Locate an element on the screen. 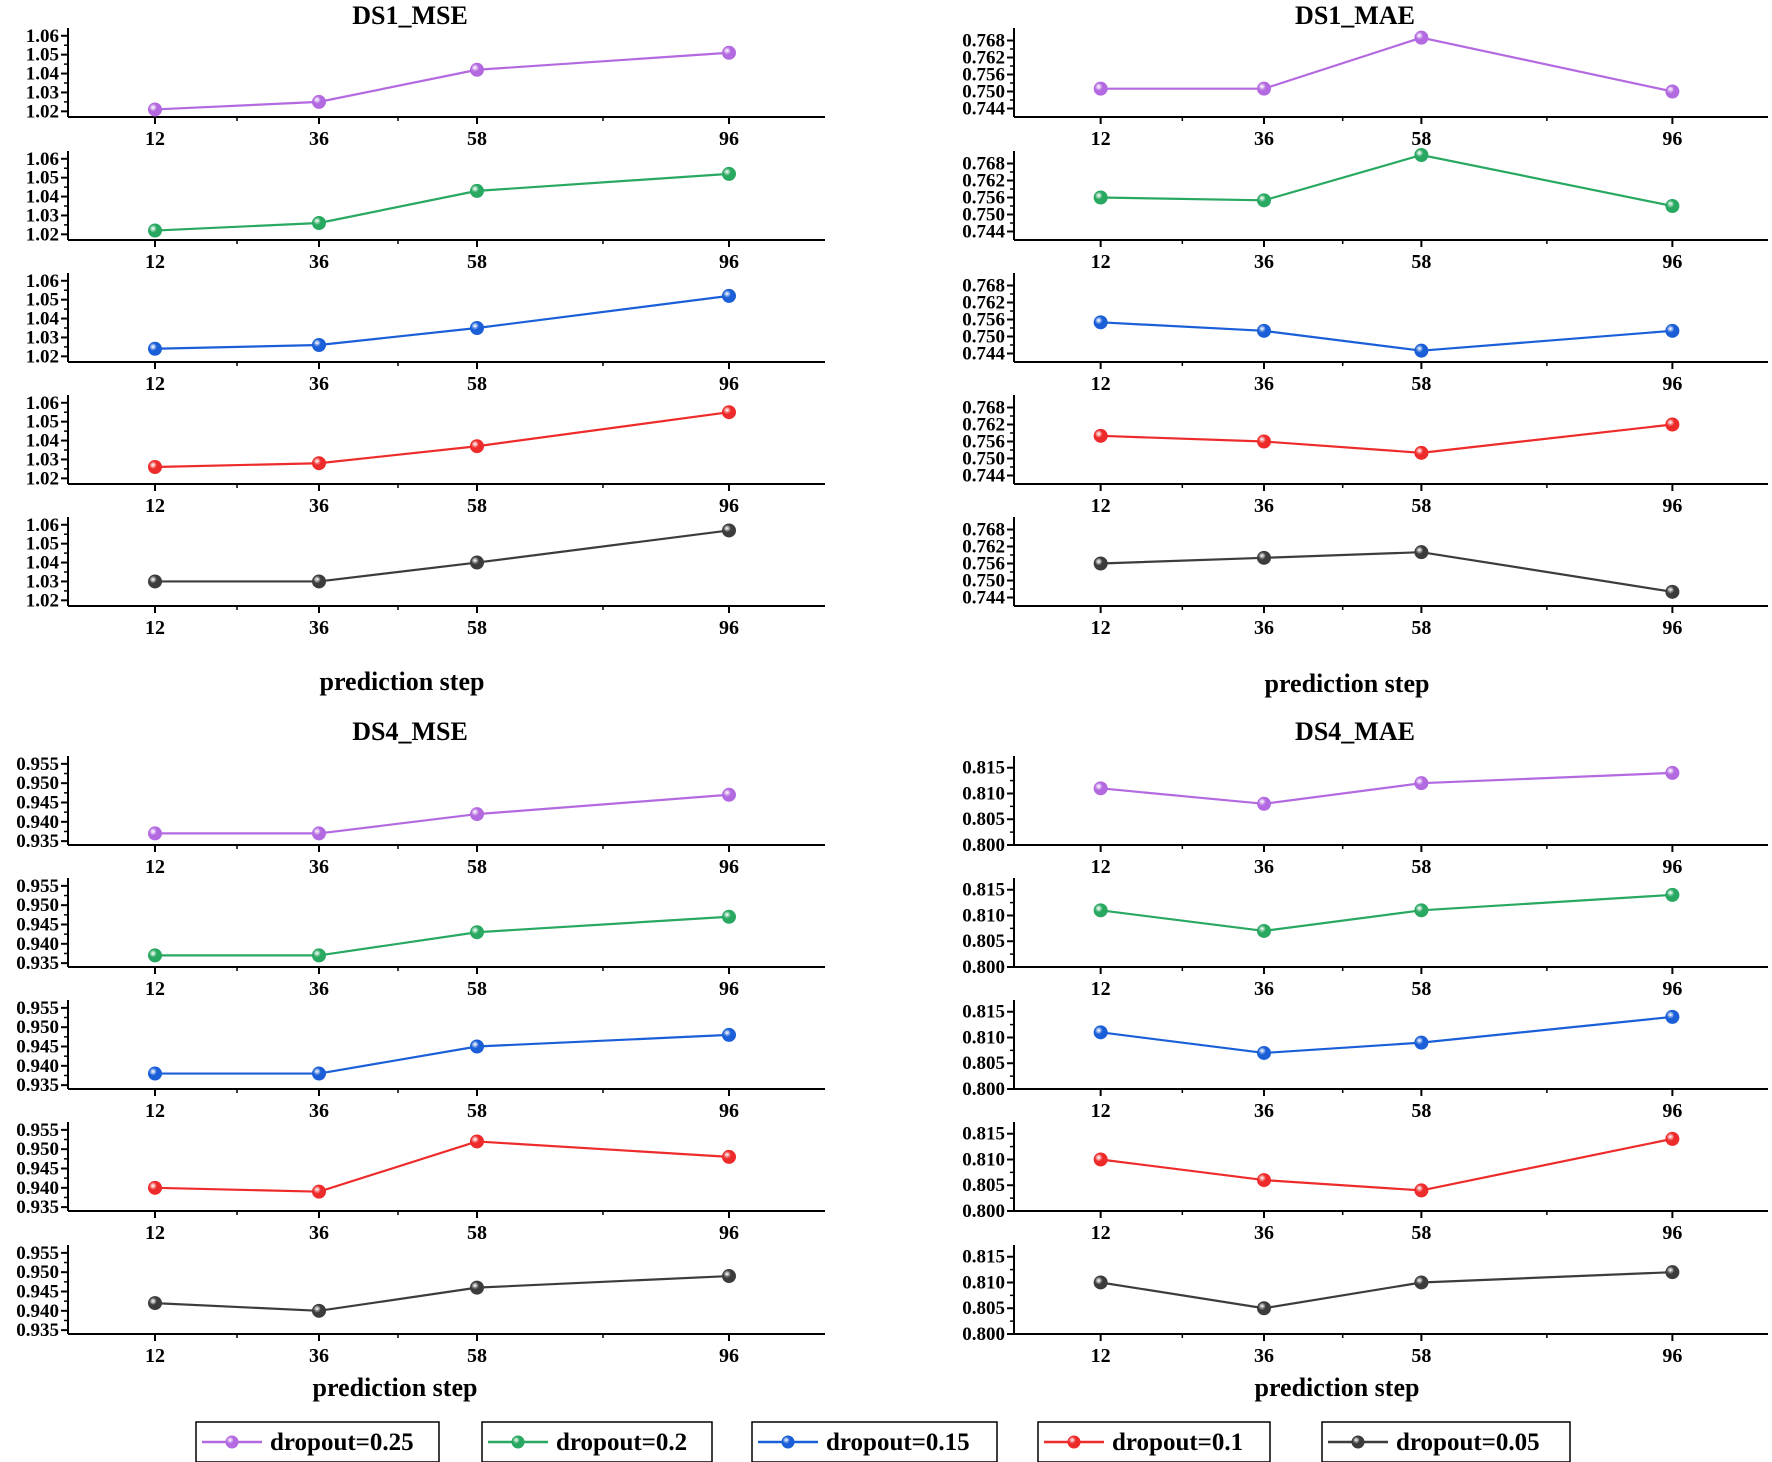 Image resolution: width=1772 pixels, height=1462 pixels. legend-label-dropout-0.1: dropout=0.1 is located at coordinates (1177, 1442).